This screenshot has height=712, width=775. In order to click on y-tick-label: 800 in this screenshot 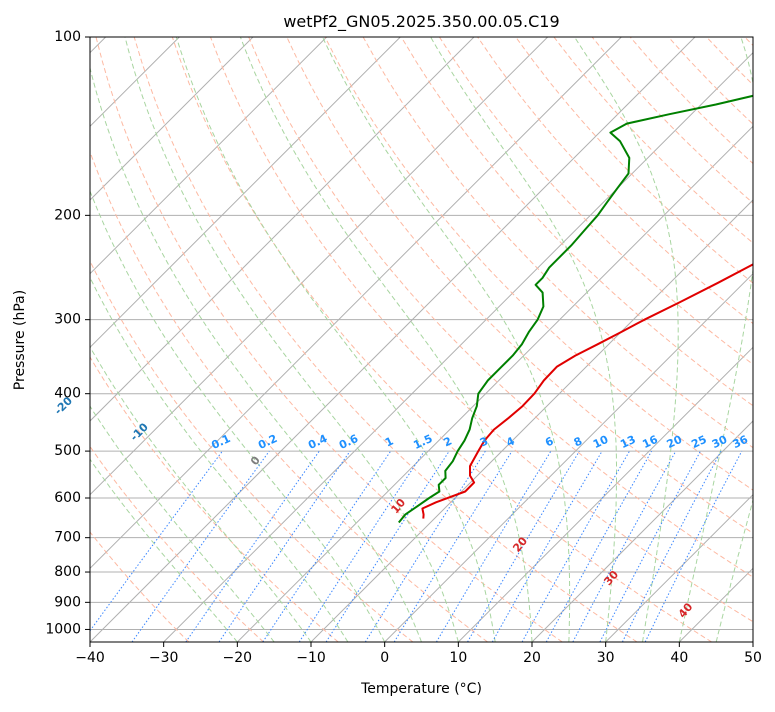, I will do `click(67, 572)`.